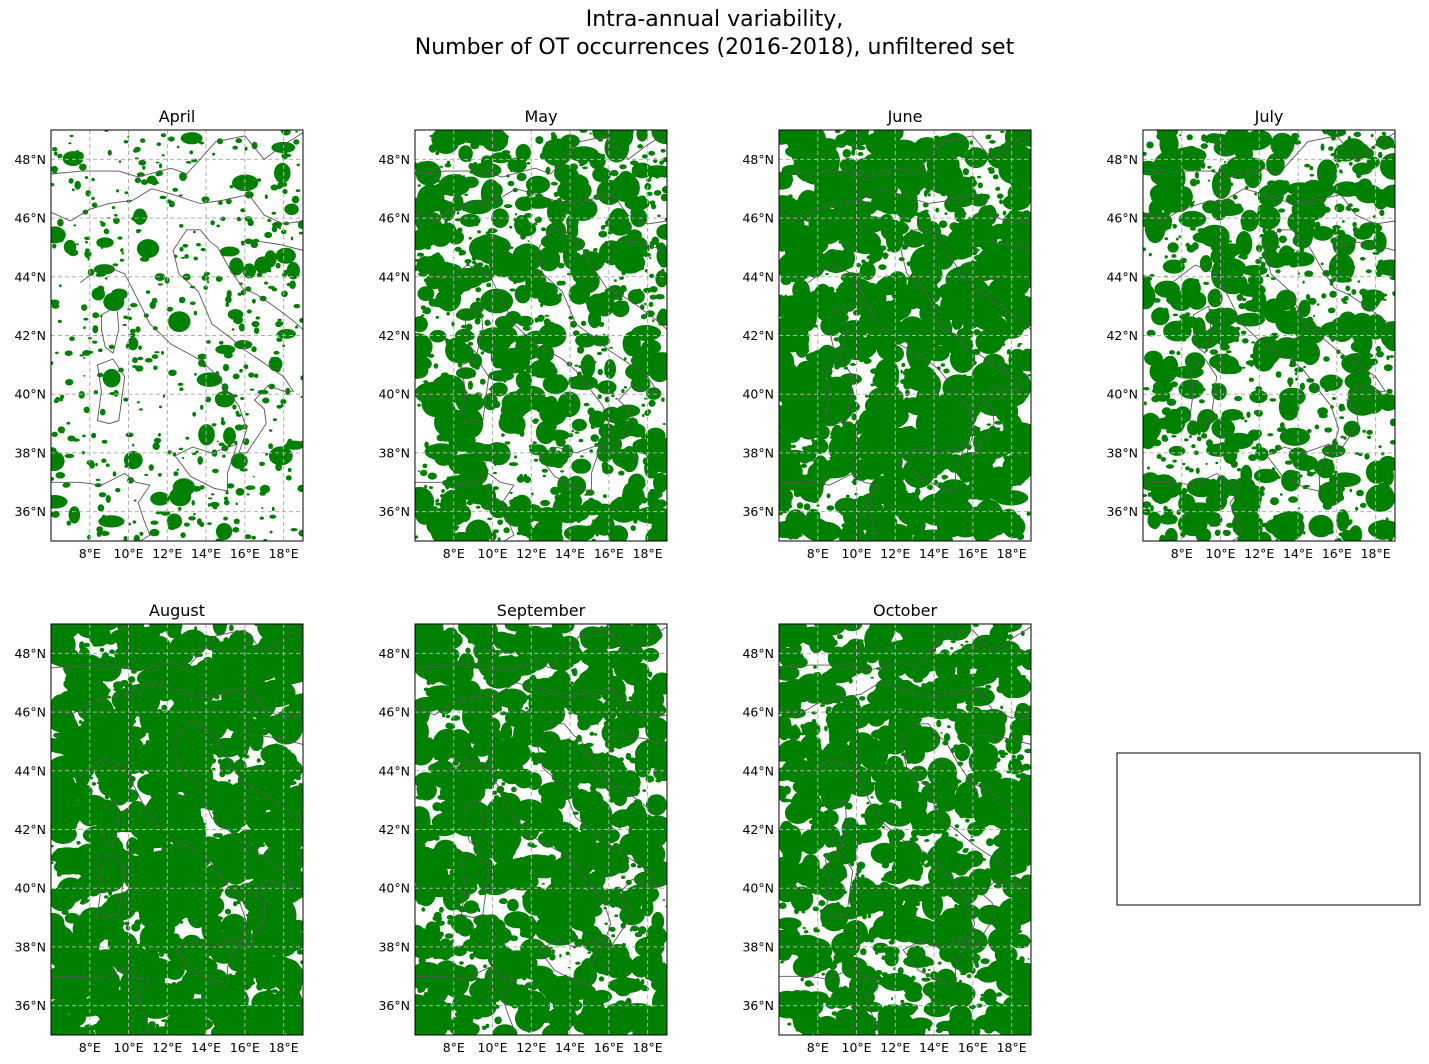  Describe the element at coordinates (758, 159) in the screenshot. I see `lat-tick-label: 48°N` at that location.